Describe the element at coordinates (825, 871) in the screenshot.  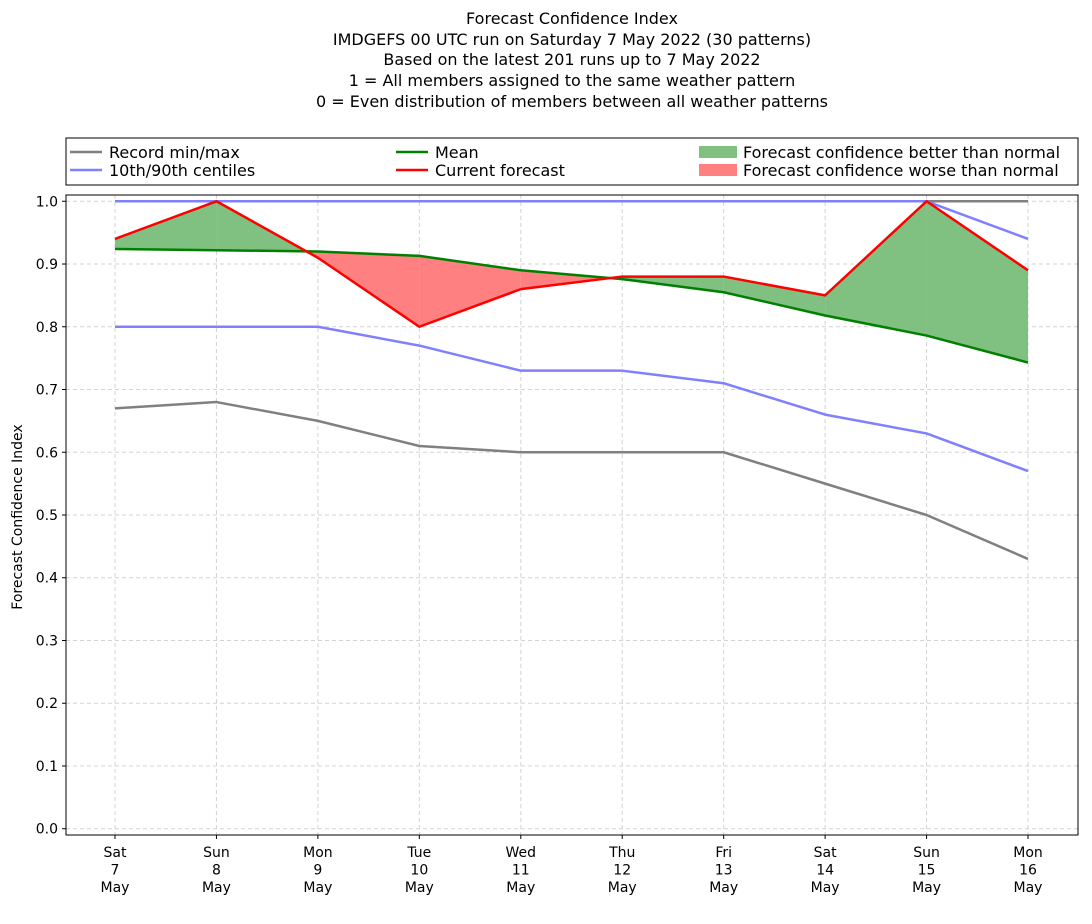
I see `x-tick-label: 14` at that location.